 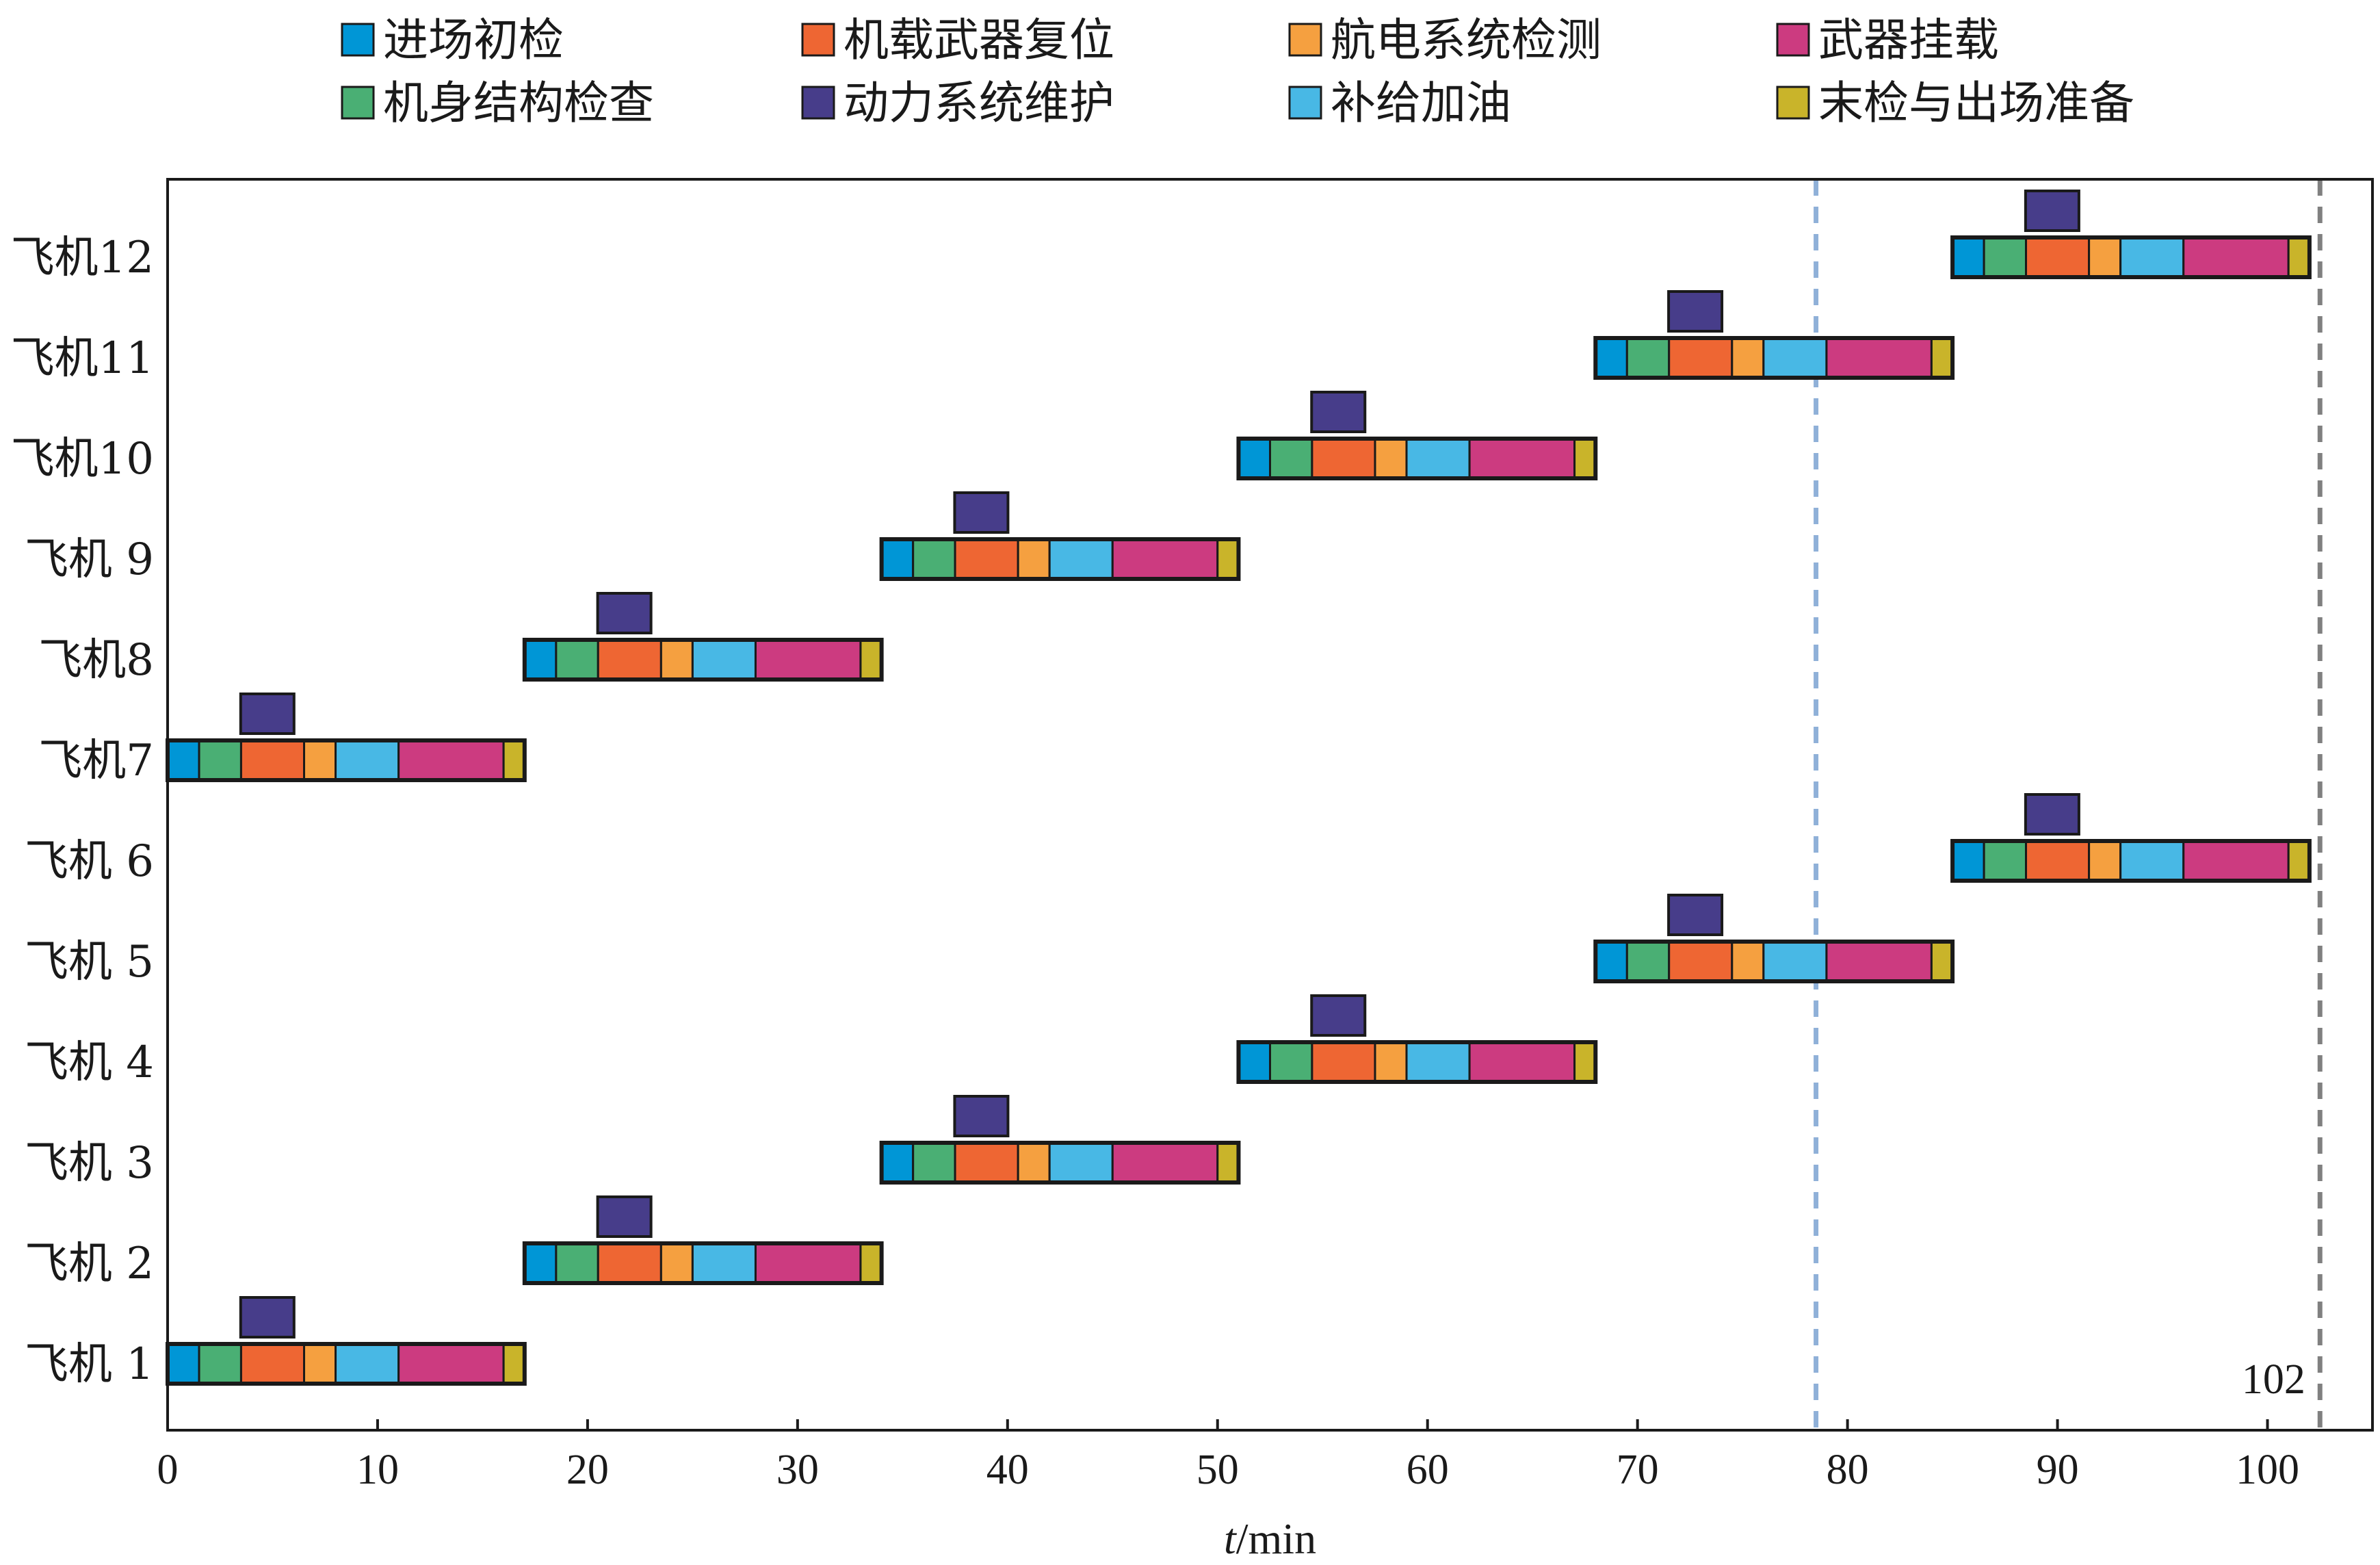 I want to click on legend-swatch-structure, so click(x=358, y=103).